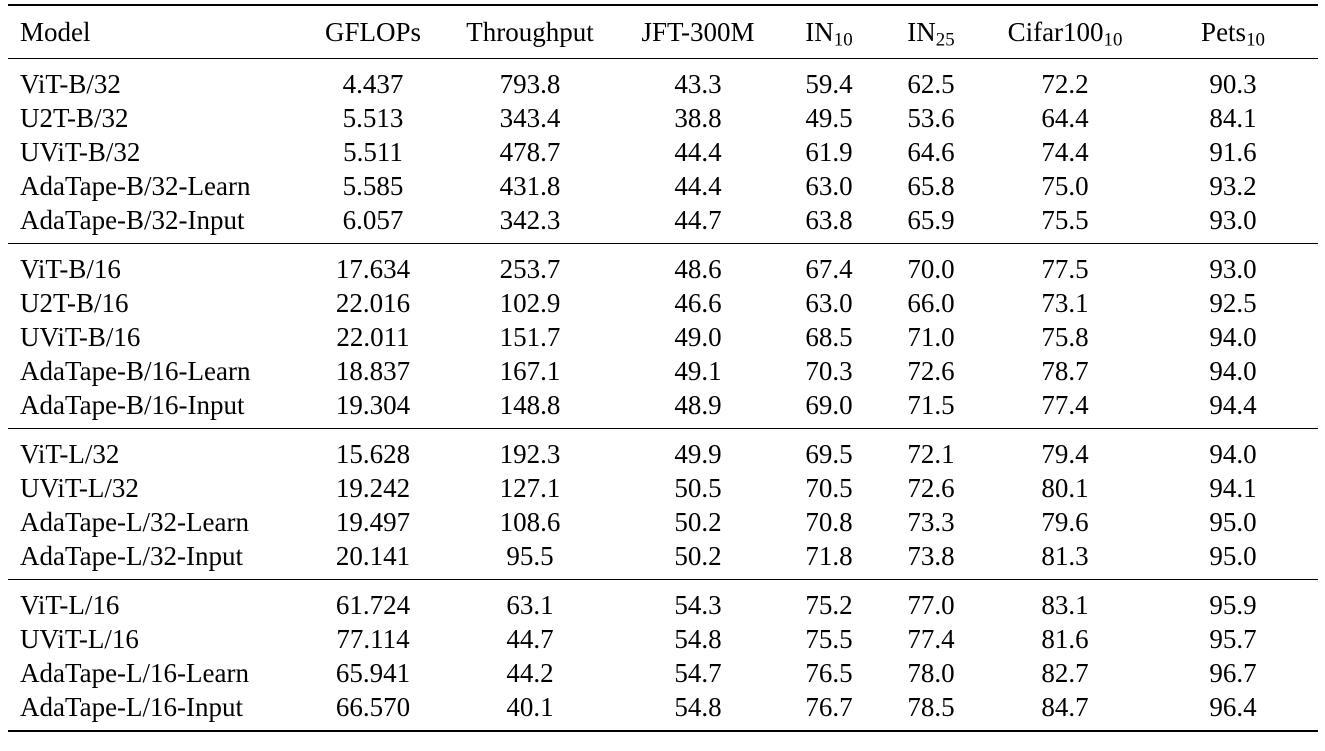  Describe the element at coordinates (156, 711) in the screenshot. I see `cell-model: AdaTape-L/16-Input` at that location.